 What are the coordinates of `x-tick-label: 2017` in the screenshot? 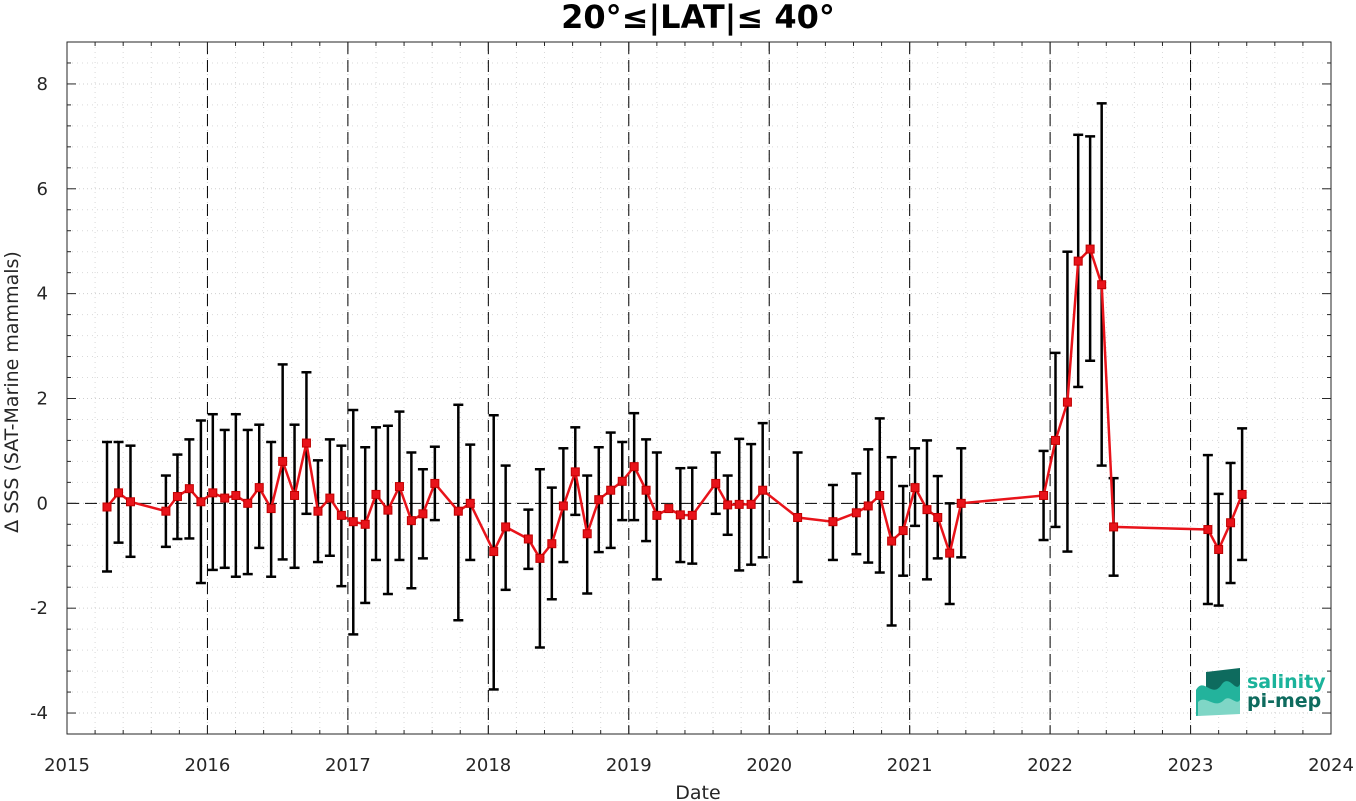 It's located at (348, 765).